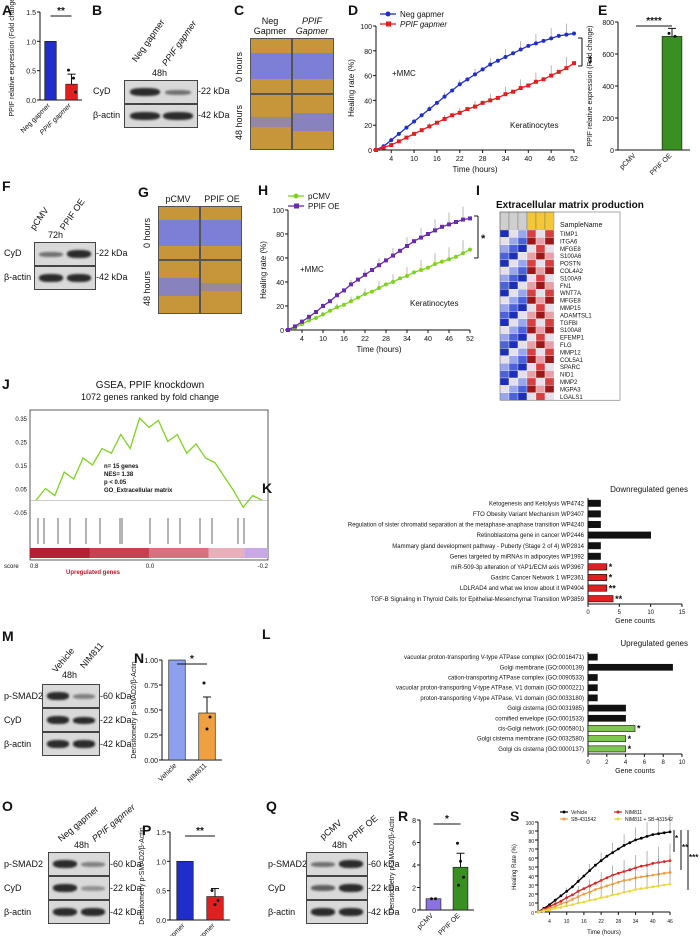  Describe the element at coordinates (522, 589) in the screenshot. I see `category-label: LDLRAD4 and what we know about it WP4904` at that location.